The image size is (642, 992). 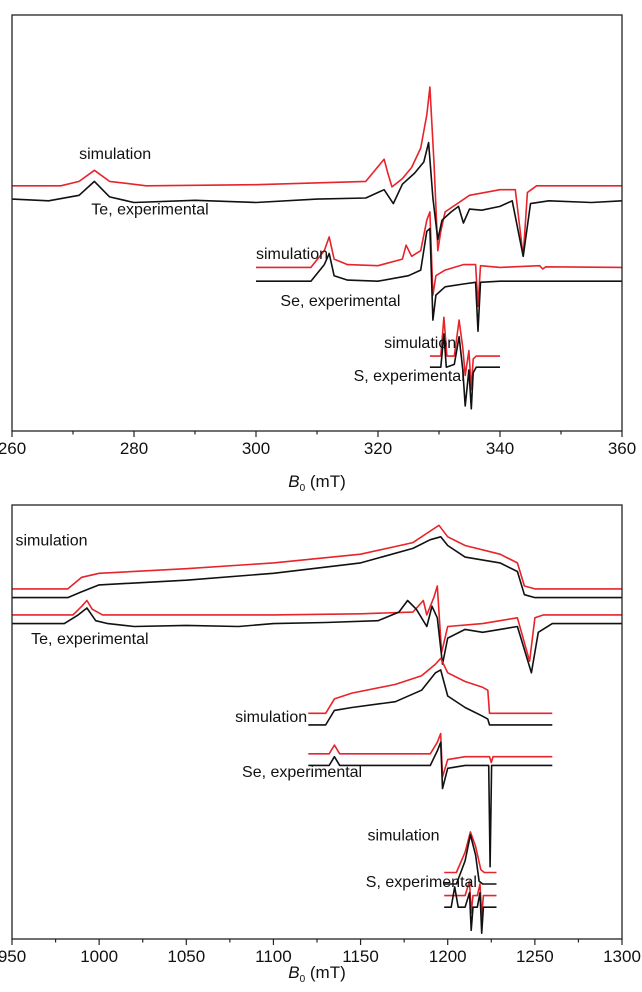 I want to click on x-tick-label: 1250, so click(x=535, y=956).